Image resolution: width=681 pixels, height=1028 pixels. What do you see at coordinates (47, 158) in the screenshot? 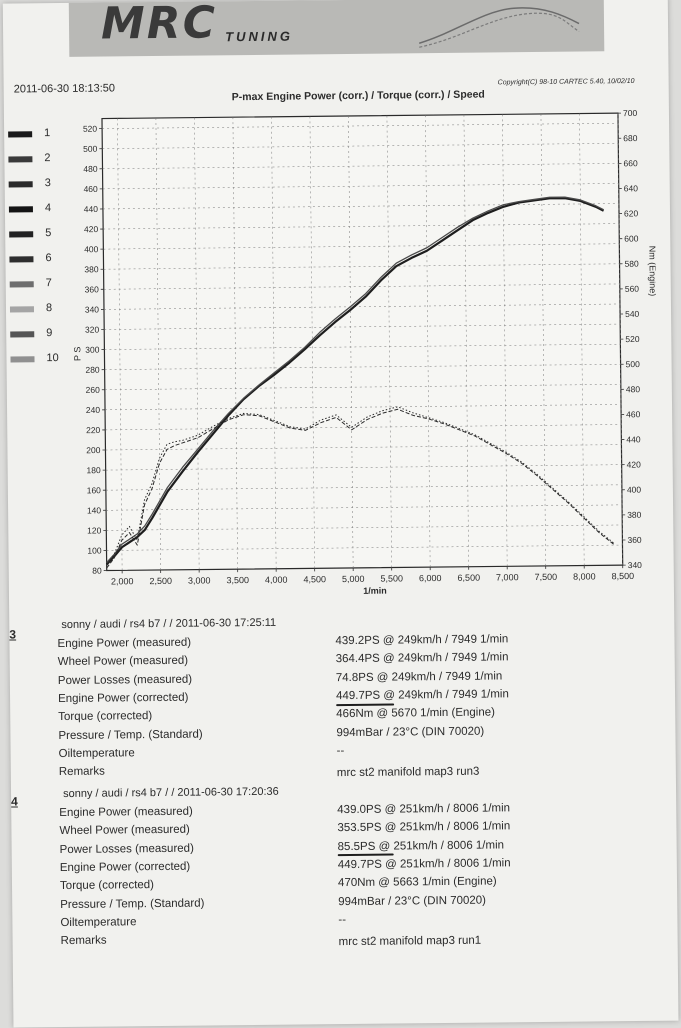
I see `legend-label: 2` at bounding box center [47, 158].